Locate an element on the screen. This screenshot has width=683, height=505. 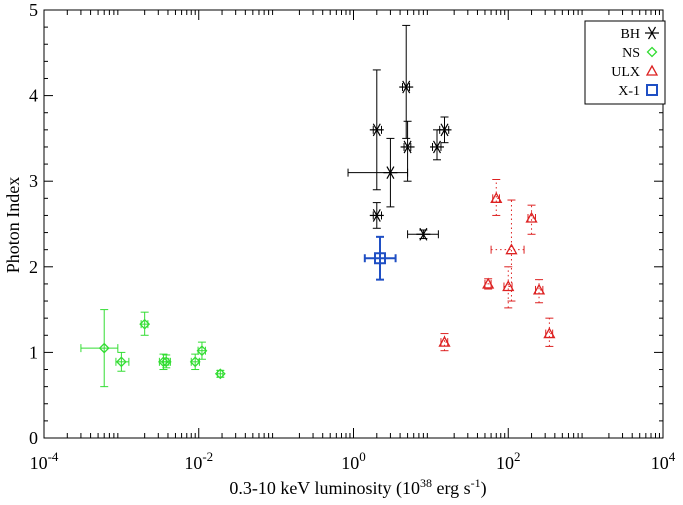
x-axis-title-close: ) is located at coordinates (484, 488).